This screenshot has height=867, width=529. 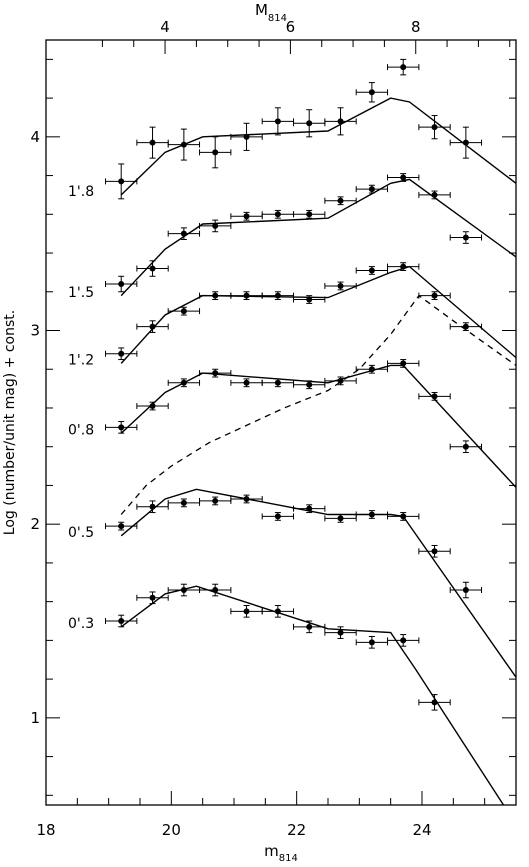 What do you see at coordinates (45, 830) in the screenshot?
I see `x-tick-label: 18` at bounding box center [45, 830].